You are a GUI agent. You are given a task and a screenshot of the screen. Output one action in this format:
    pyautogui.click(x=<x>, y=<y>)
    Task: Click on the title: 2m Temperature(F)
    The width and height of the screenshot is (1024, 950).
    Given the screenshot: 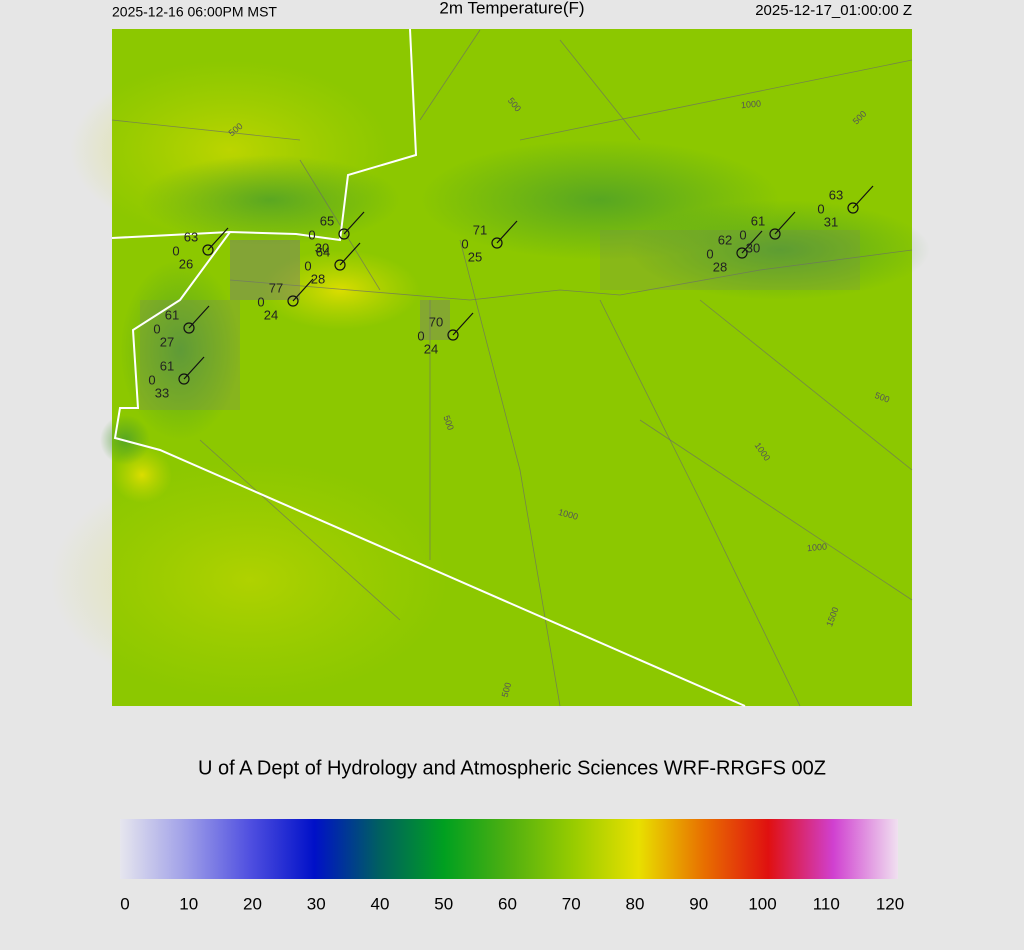 What is the action you would take?
    pyautogui.click(x=511, y=8)
    